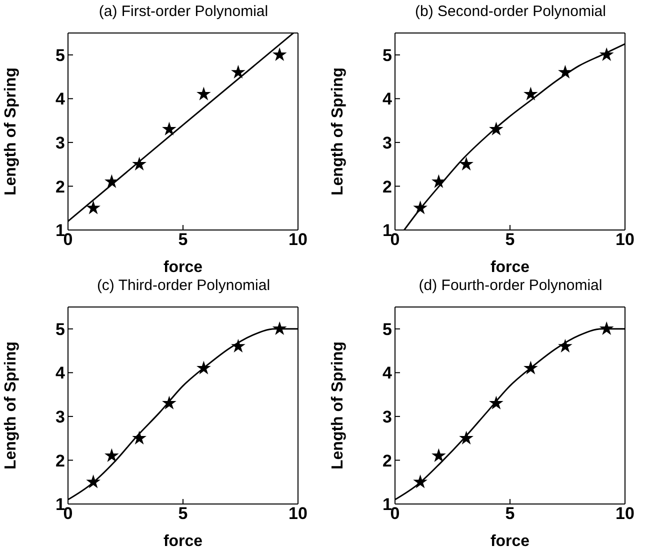 The height and width of the screenshot is (549, 654). What do you see at coordinates (184, 12) in the screenshot?
I see `chart-title: (a) First-order Polynomial` at bounding box center [184, 12].